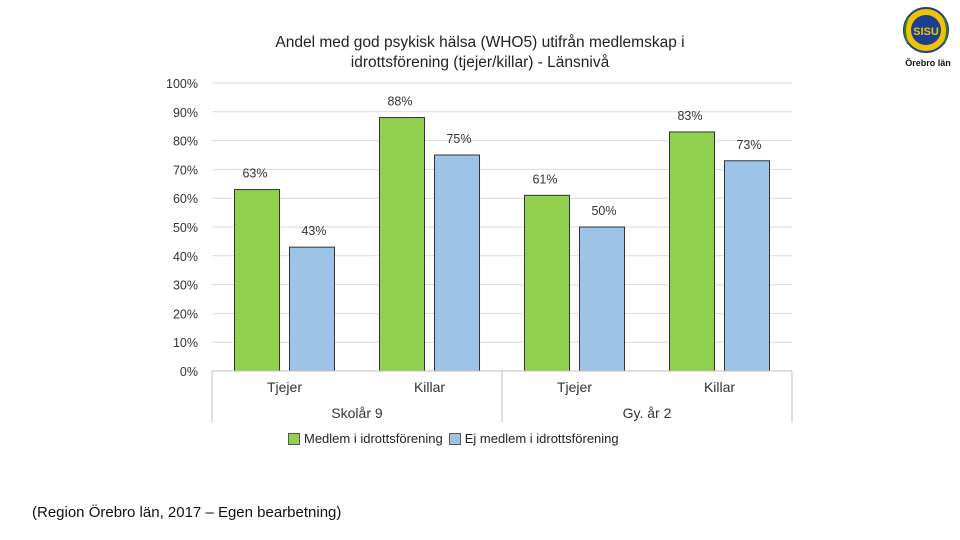 This screenshot has width=960, height=540. I want to click on y-tick-label: 30%, so click(185, 286).